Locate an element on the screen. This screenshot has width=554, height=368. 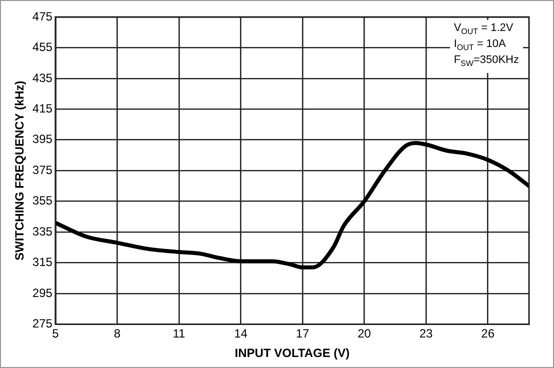
y-tick-label: 315 is located at coordinates (42, 262).